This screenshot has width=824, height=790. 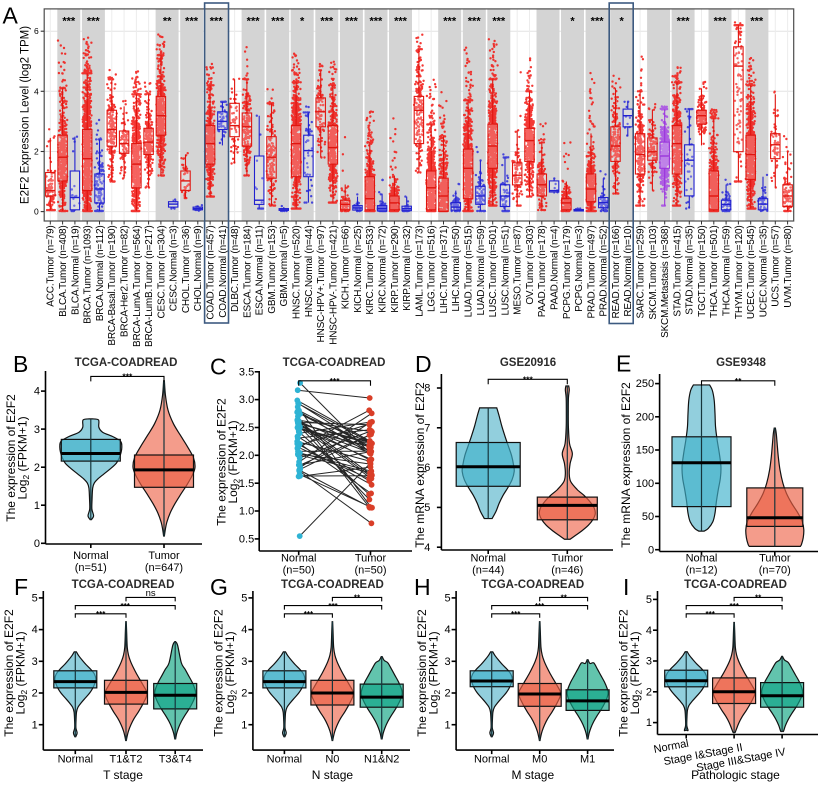 I want to click on svg-text: (n=44), so click(x=488, y=571).